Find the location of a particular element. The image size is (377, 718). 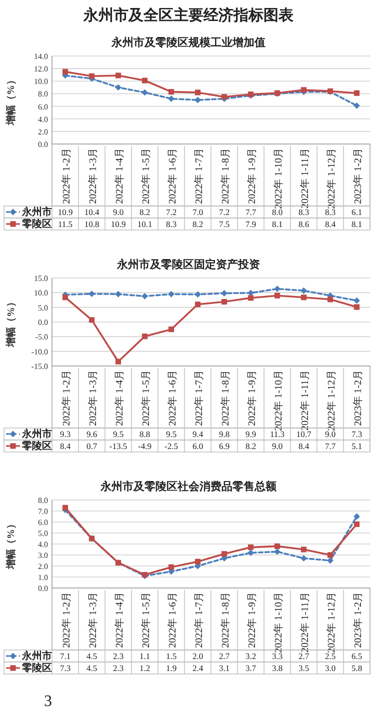

data-label: 8.4 is located at coordinates (66, 446).